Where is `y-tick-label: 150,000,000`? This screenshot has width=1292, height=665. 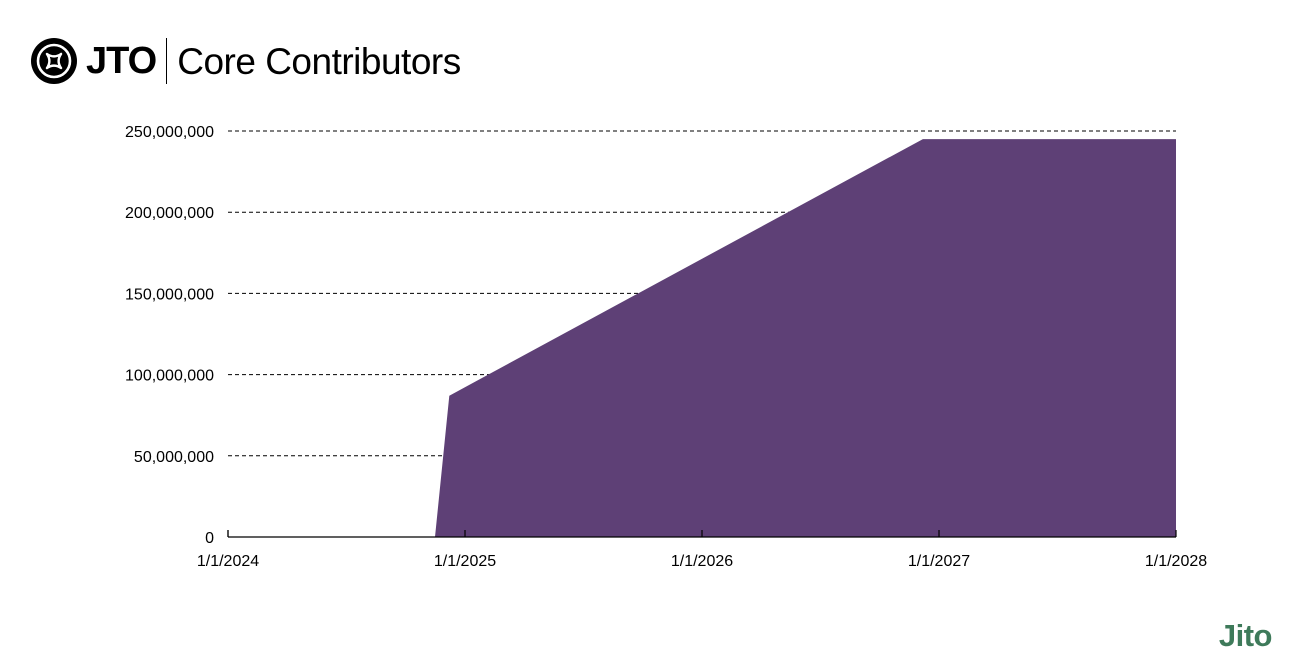 y-tick-label: 150,000,000 is located at coordinates (169, 294).